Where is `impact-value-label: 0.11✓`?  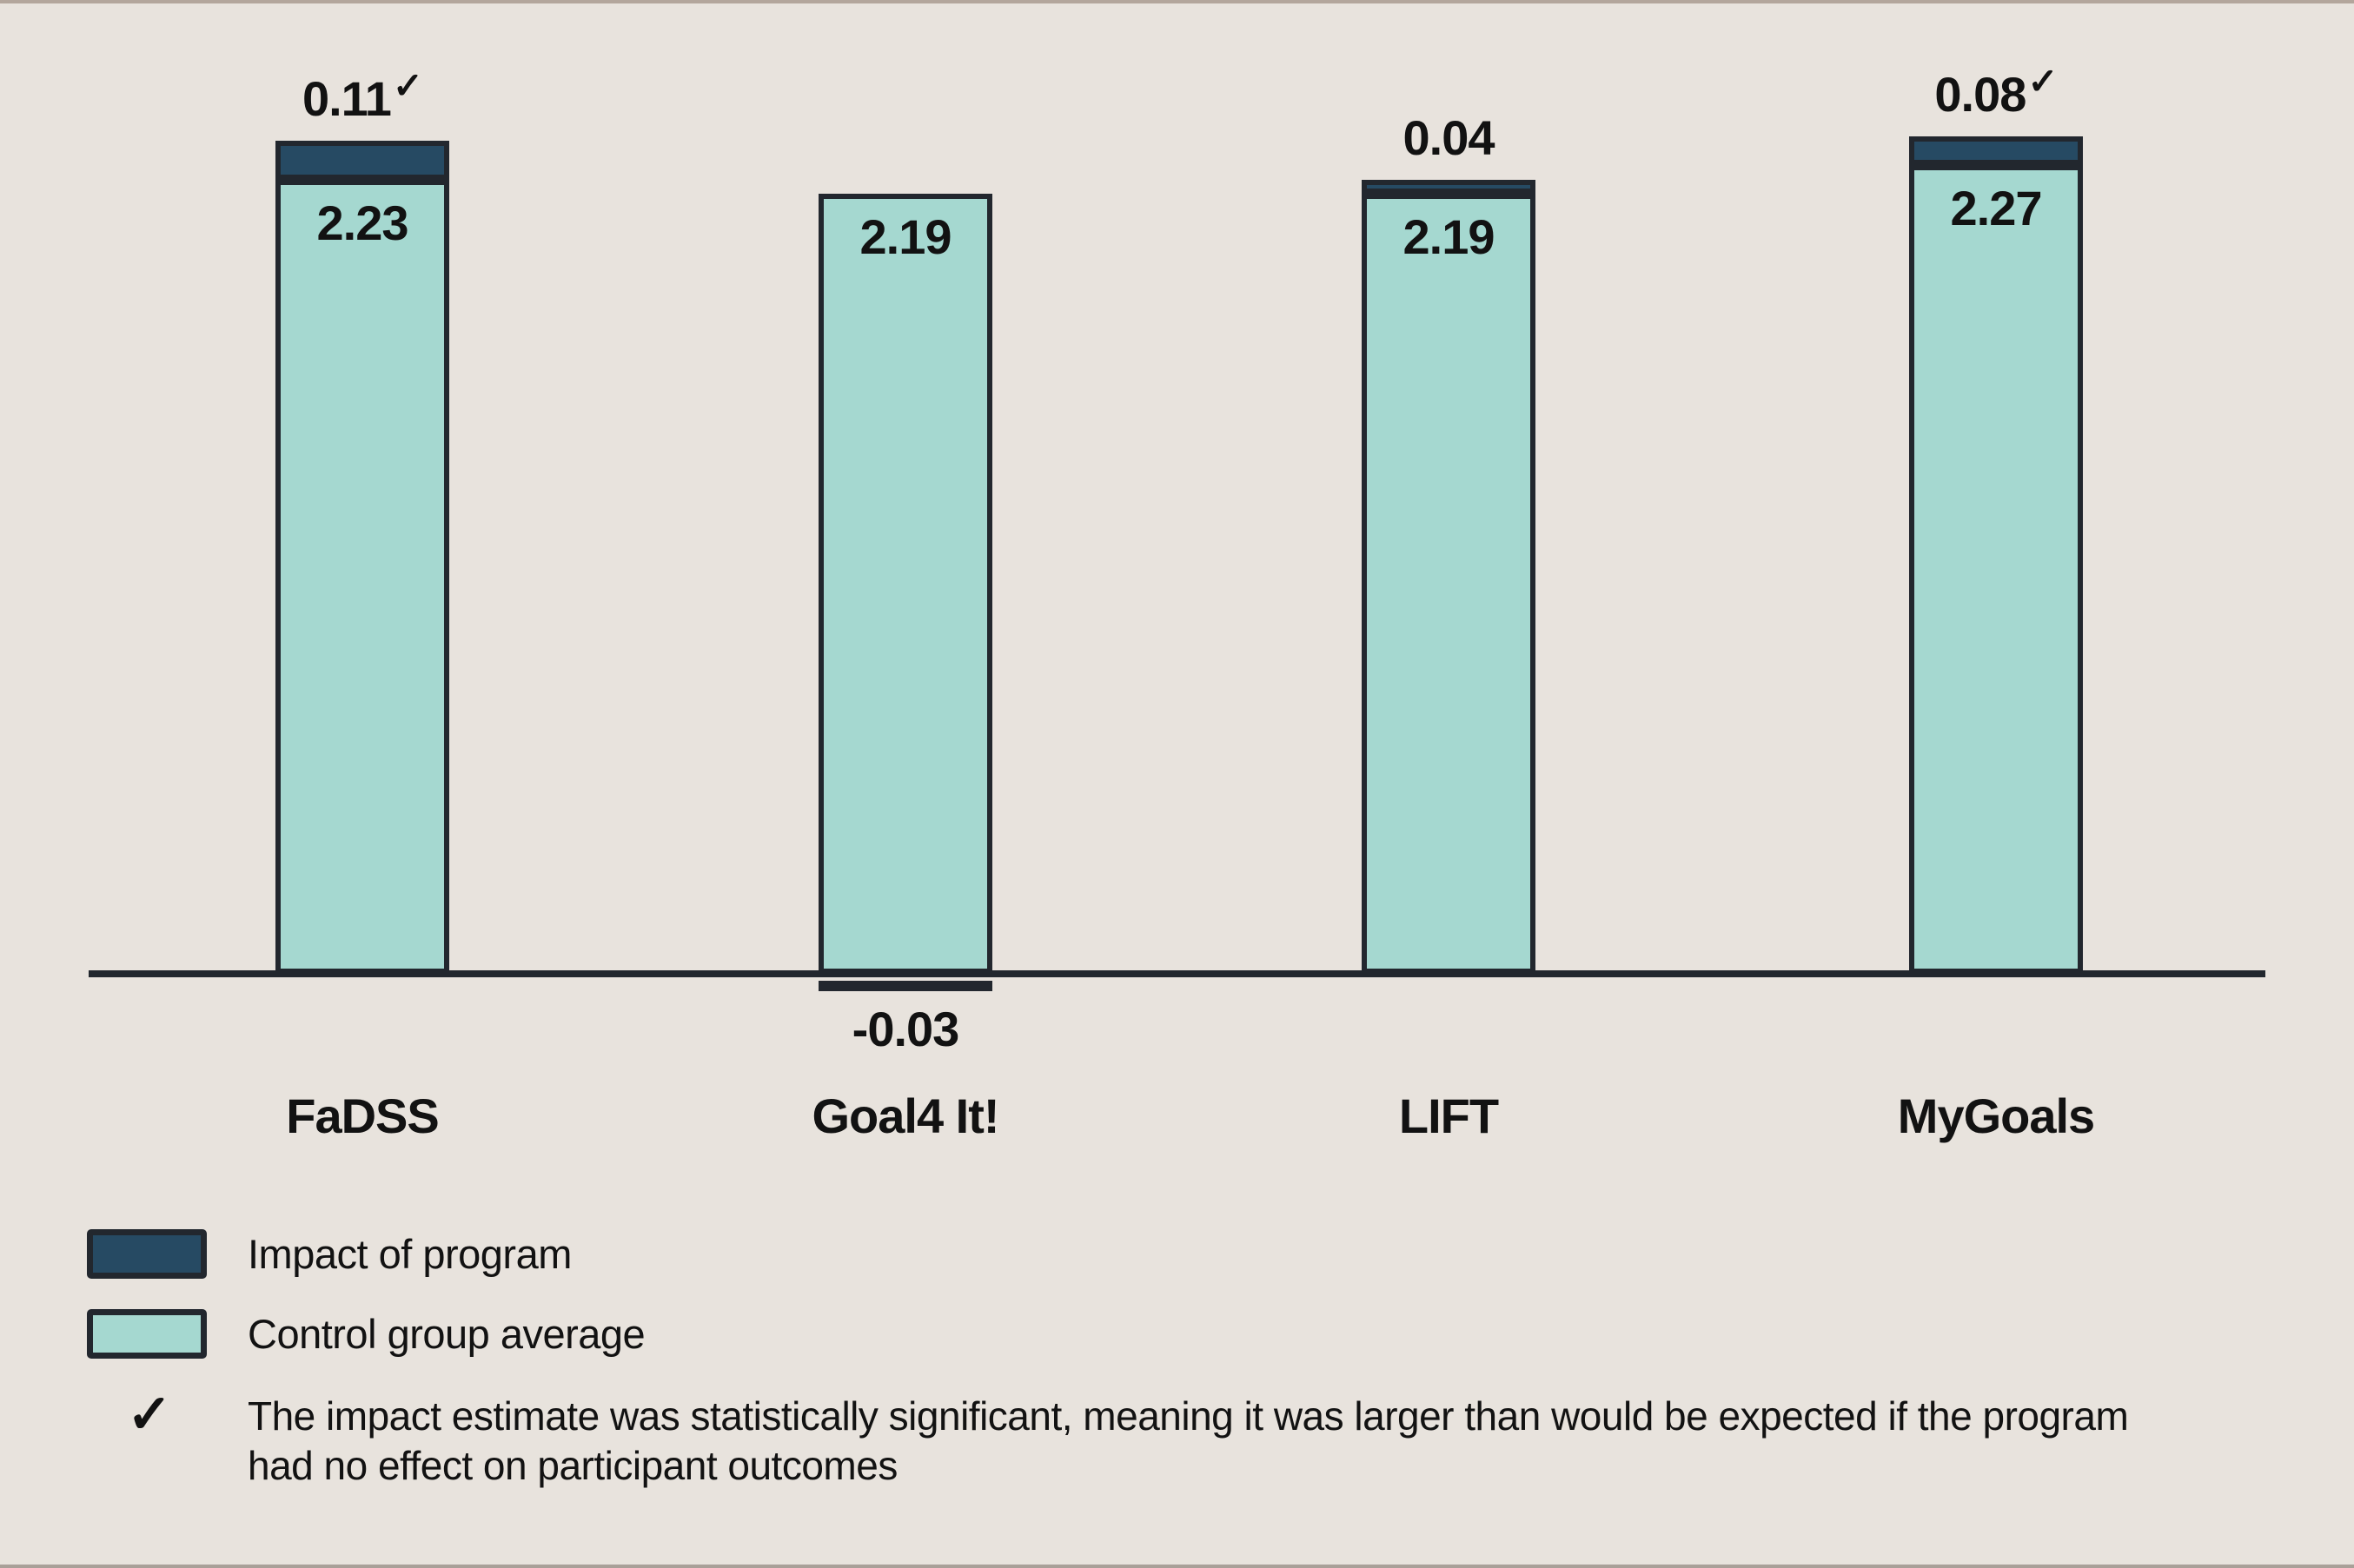
impact-value-label: 0.11✓ is located at coordinates (362, 97).